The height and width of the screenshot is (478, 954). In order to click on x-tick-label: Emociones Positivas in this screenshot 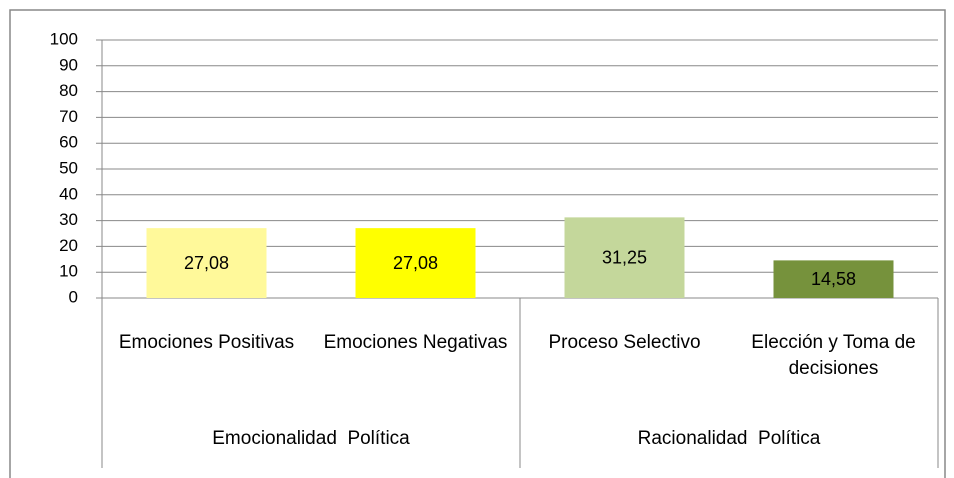, I will do `click(206, 342)`.